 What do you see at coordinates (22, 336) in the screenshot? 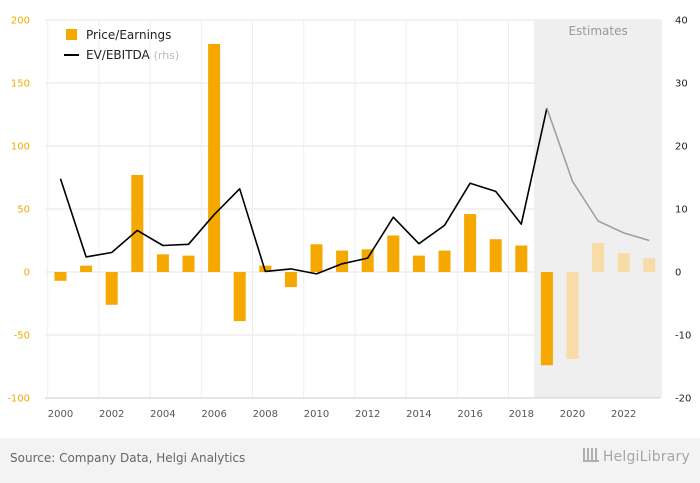
I see `y-left-tick: -50` at bounding box center [22, 336].